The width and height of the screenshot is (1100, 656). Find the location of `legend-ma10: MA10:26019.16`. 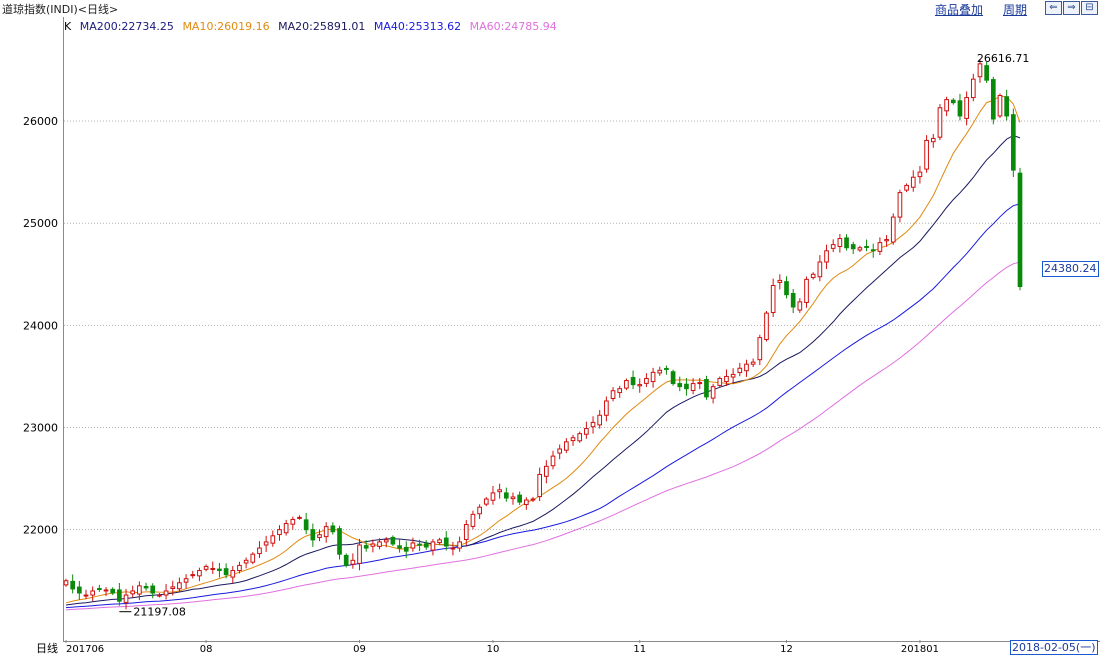

legend-ma10: MA10:26019.16 is located at coordinates (226, 26).